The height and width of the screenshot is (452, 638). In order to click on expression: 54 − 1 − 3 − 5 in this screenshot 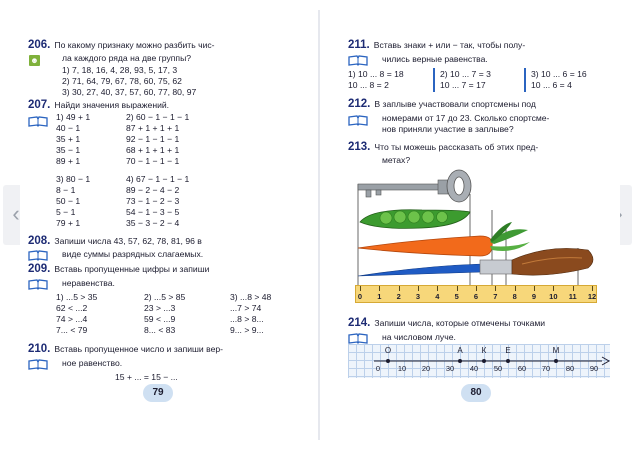, I will do `click(153, 212)`.